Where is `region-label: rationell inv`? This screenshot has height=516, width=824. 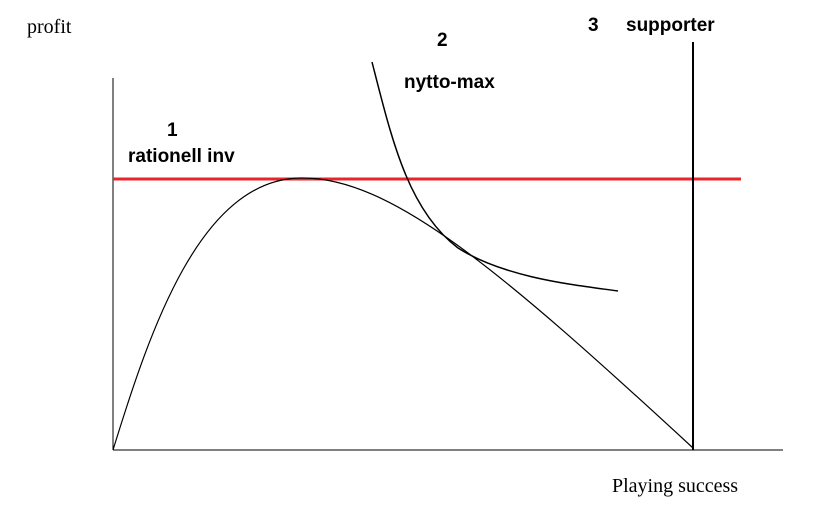 region-label: rationell inv is located at coordinates (181, 156).